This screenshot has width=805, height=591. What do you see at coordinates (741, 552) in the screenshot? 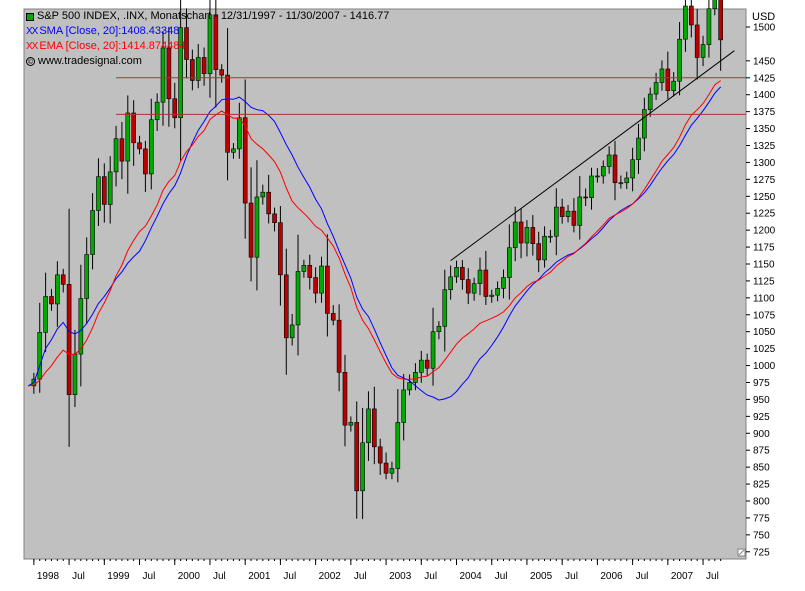
I see `resize-grip-icon` at bounding box center [741, 552].